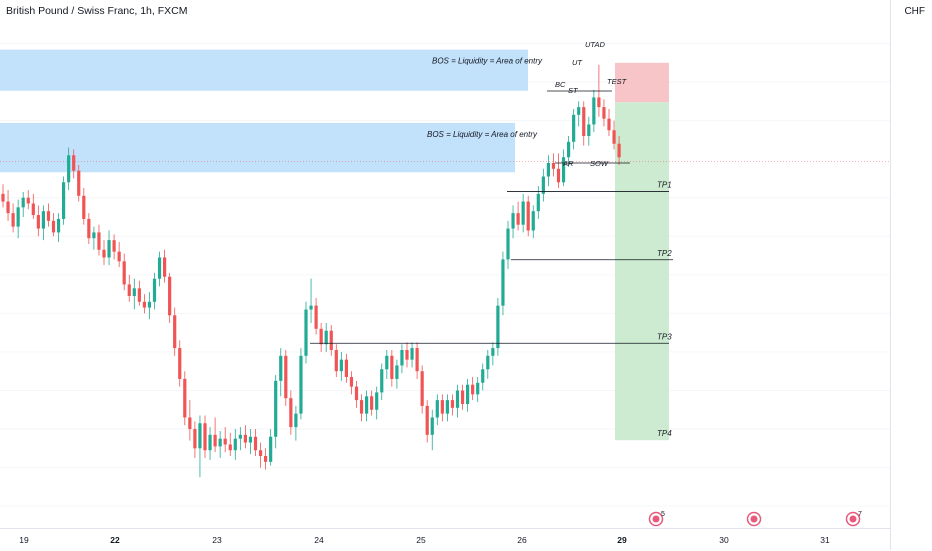  Describe the element at coordinates (217, 540) in the screenshot. I see `time-tick: 23` at that location.